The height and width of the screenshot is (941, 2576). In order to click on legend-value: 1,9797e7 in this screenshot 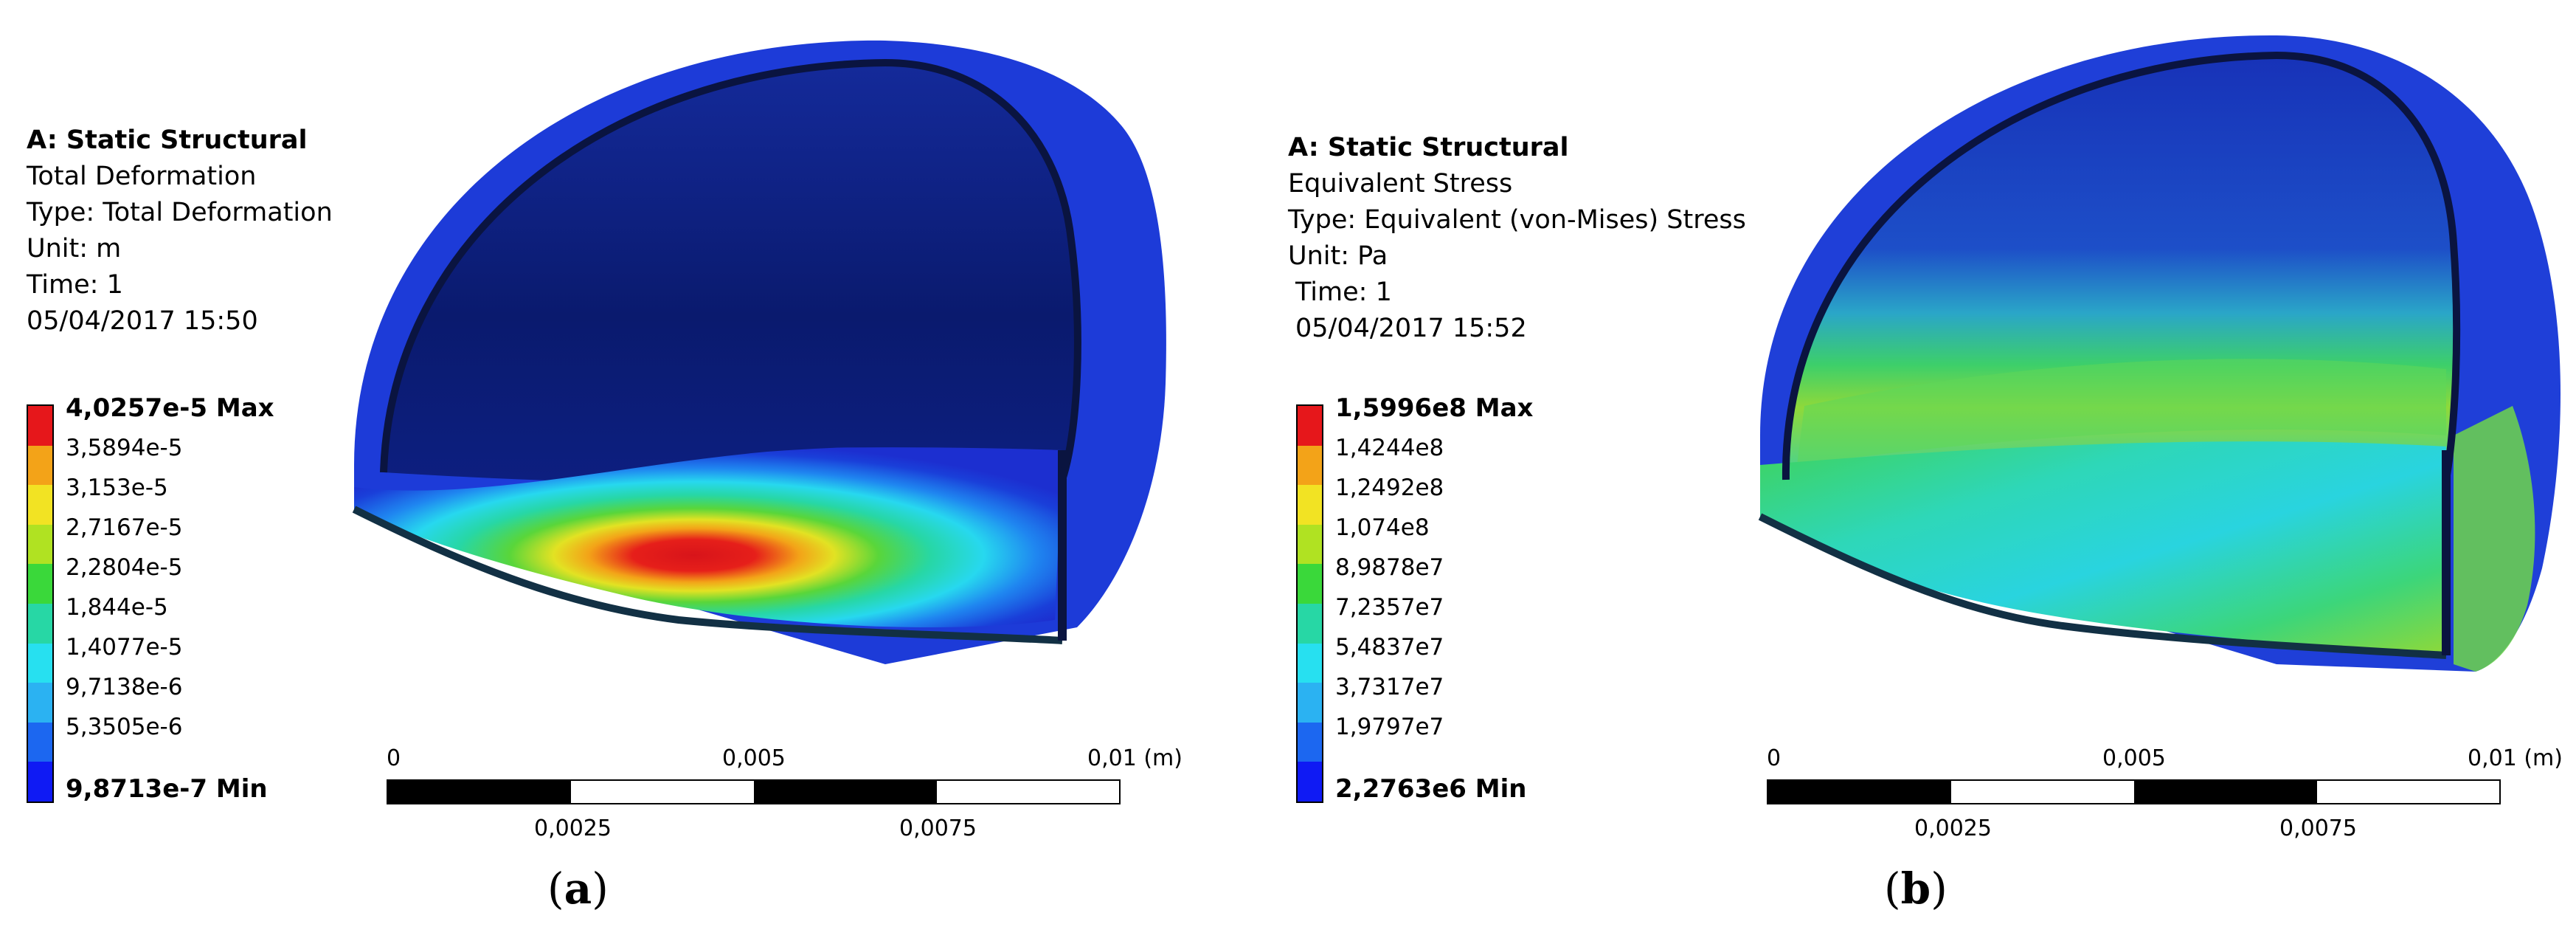, I will do `click(1390, 727)`.